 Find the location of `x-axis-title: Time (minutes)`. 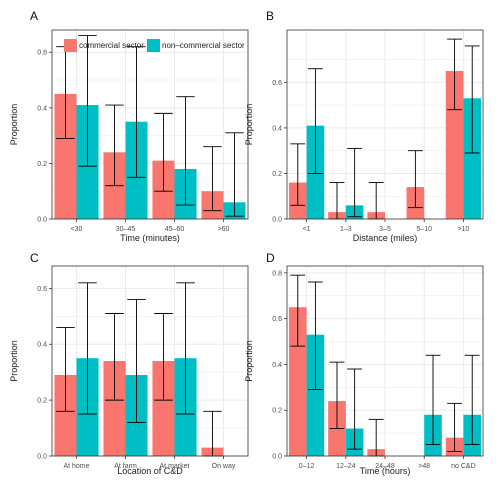

x-axis-title: Time (minutes) is located at coordinates (150, 238).